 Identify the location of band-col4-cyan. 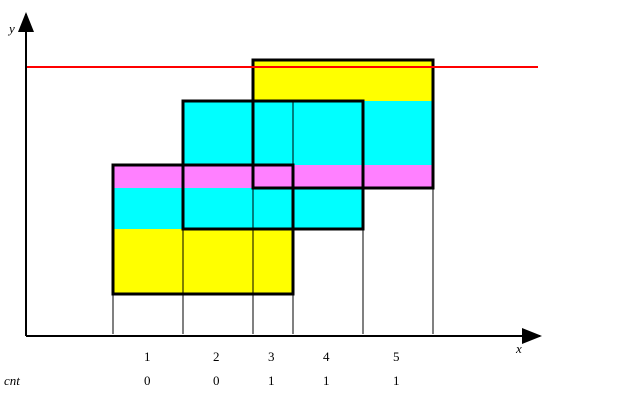
(328, 208).